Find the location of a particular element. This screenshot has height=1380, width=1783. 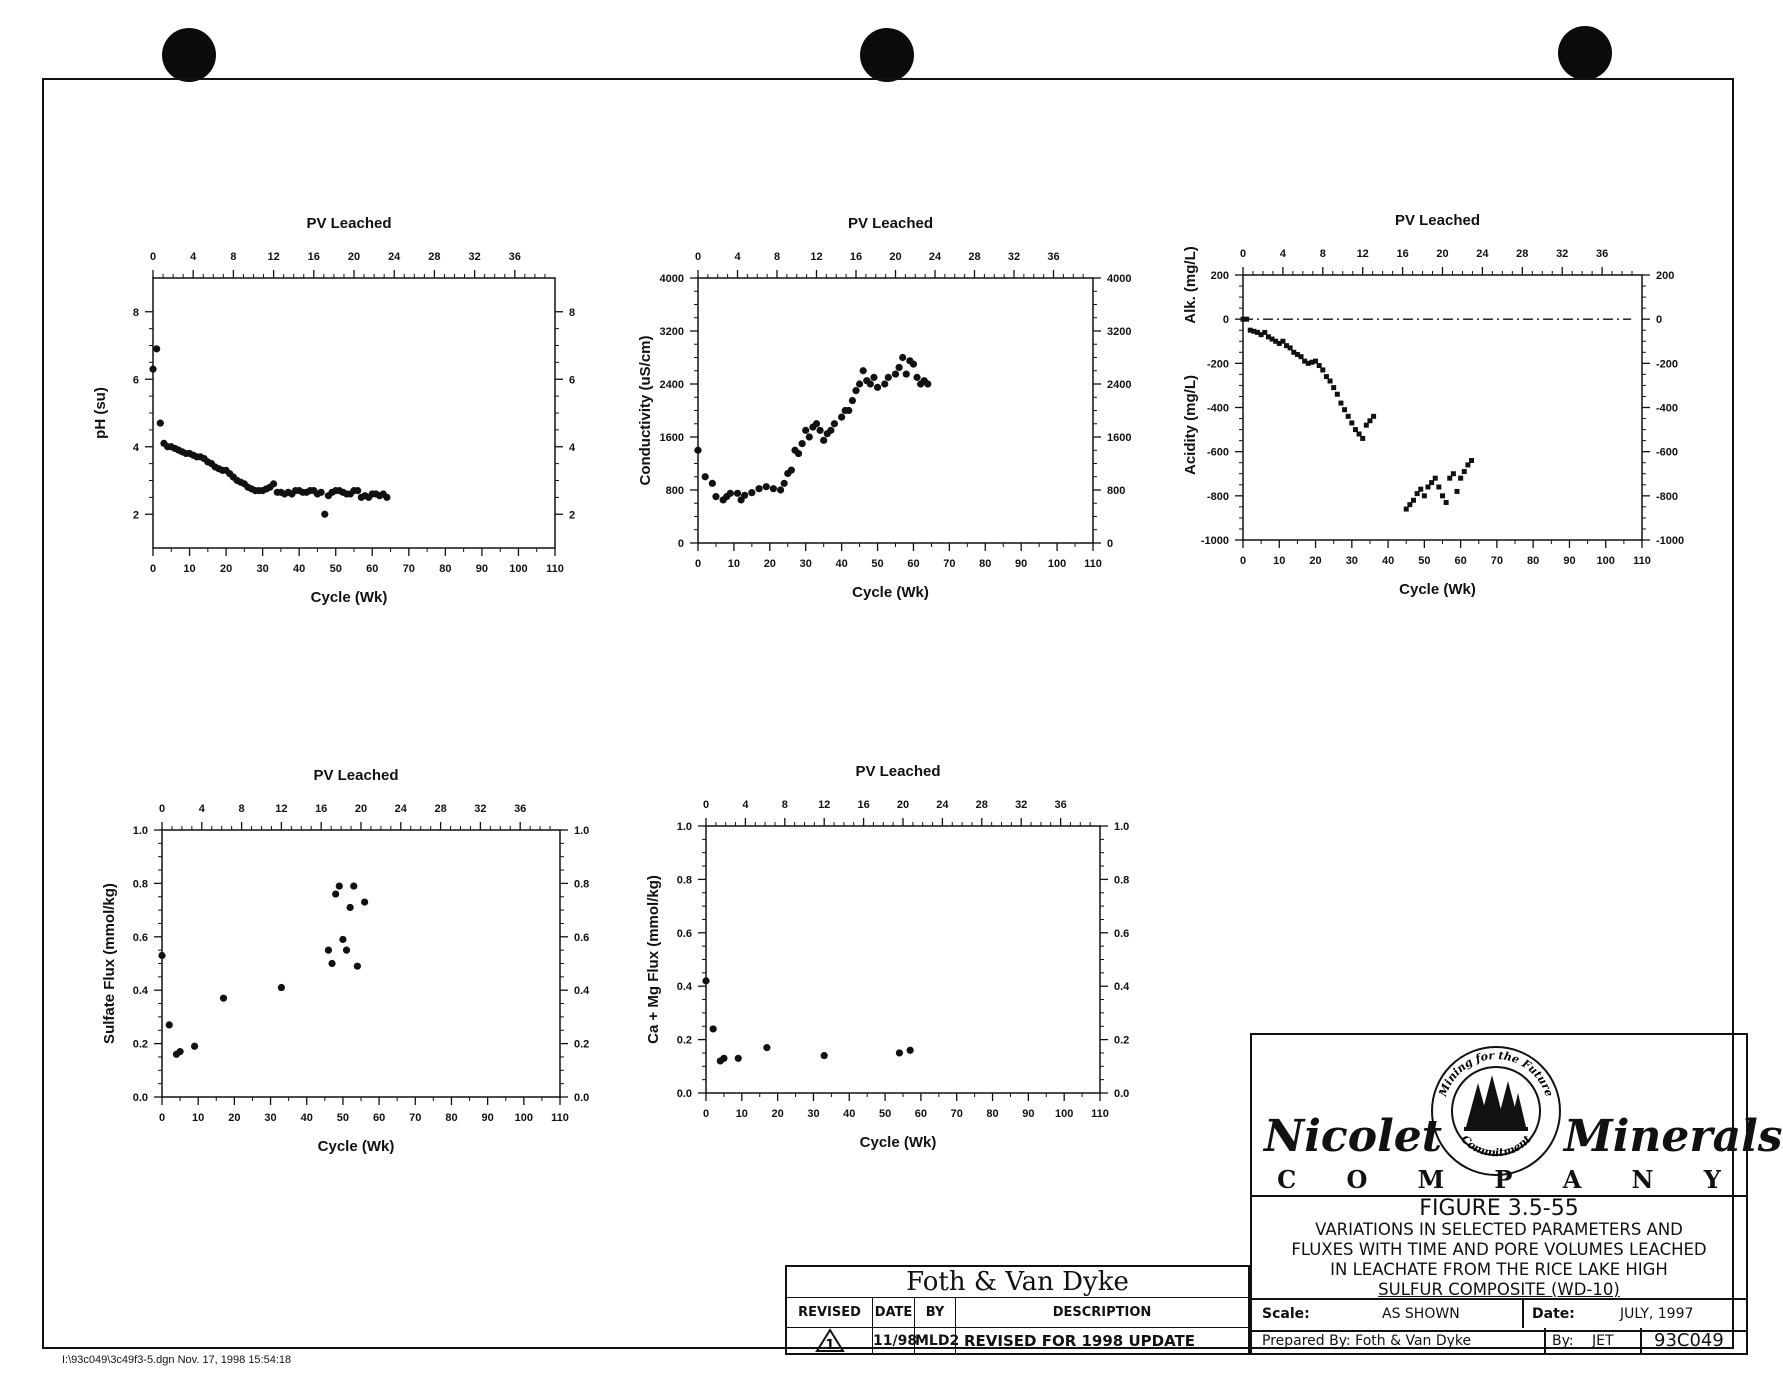

y-axis-label: pH (su) is located at coordinates (100, 413).